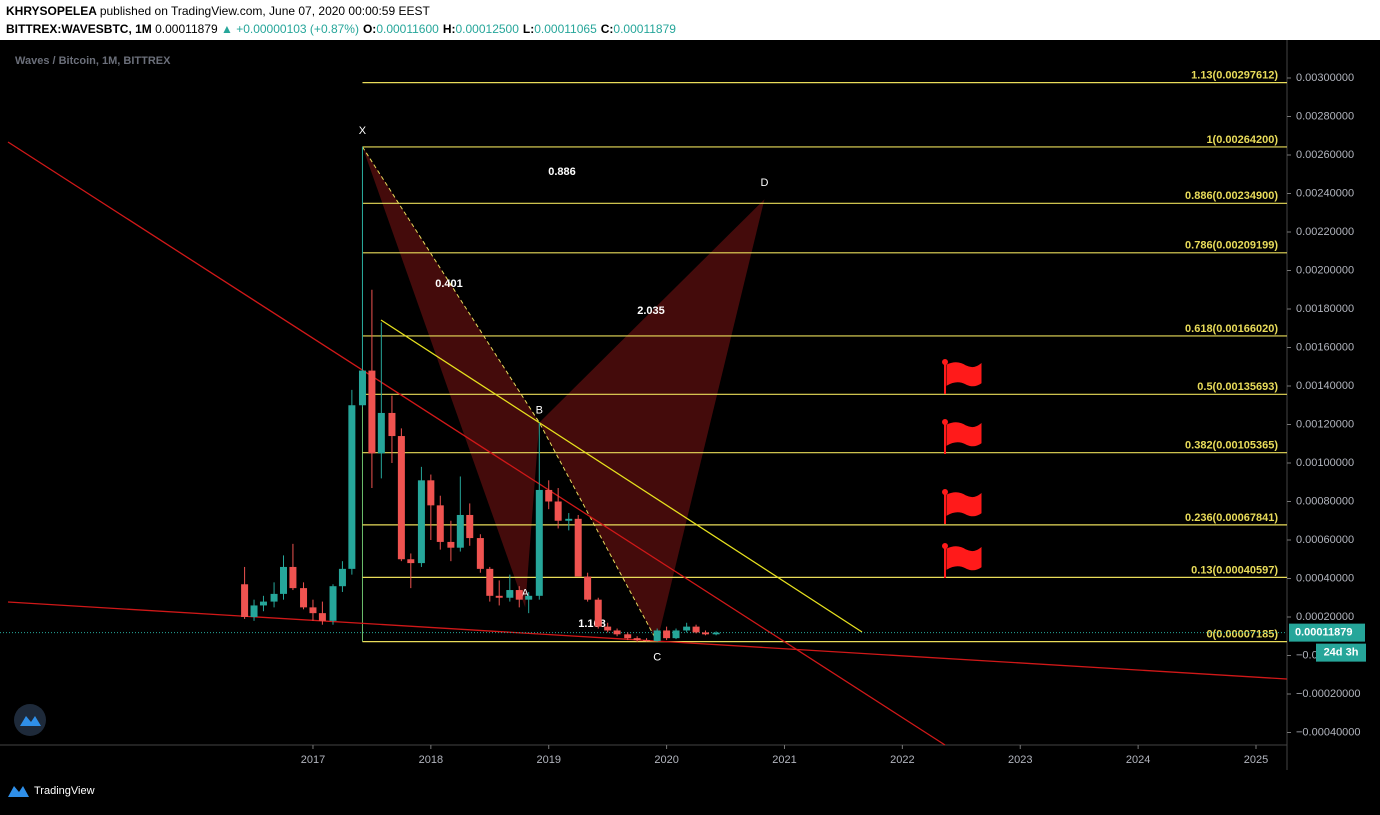 The image size is (1380, 815). I want to click on header-bg, so click(690, 20).